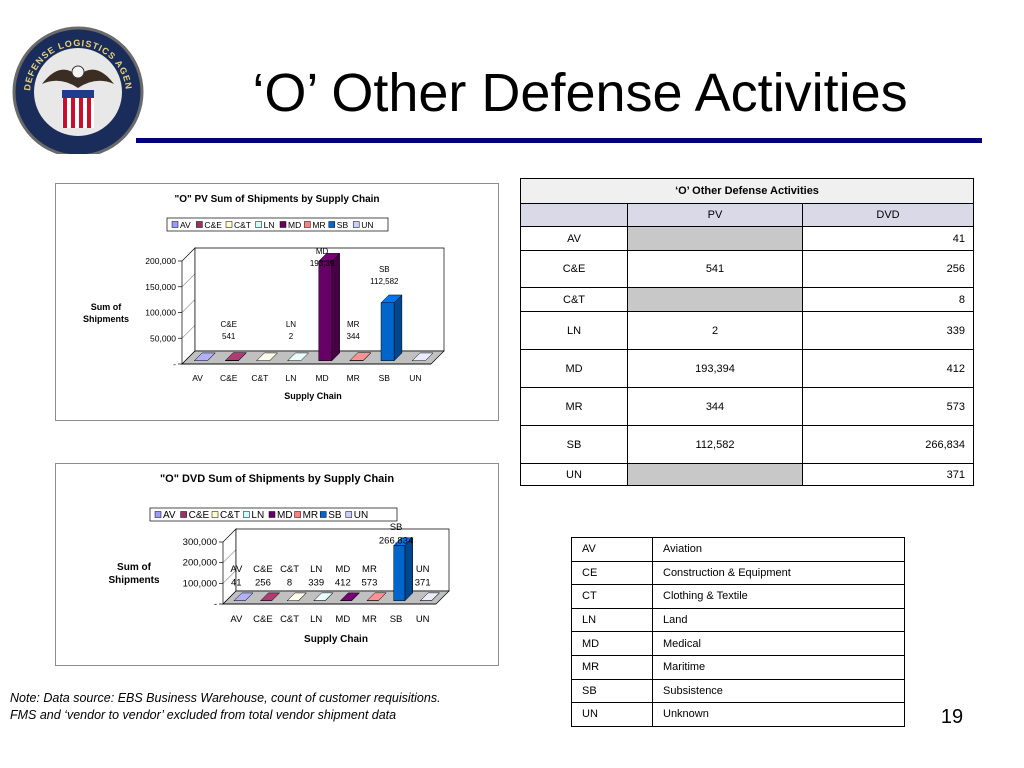 The height and width of the screenshot is (768, 1024). I want to click on row-label: C&T, so click(574, 299).